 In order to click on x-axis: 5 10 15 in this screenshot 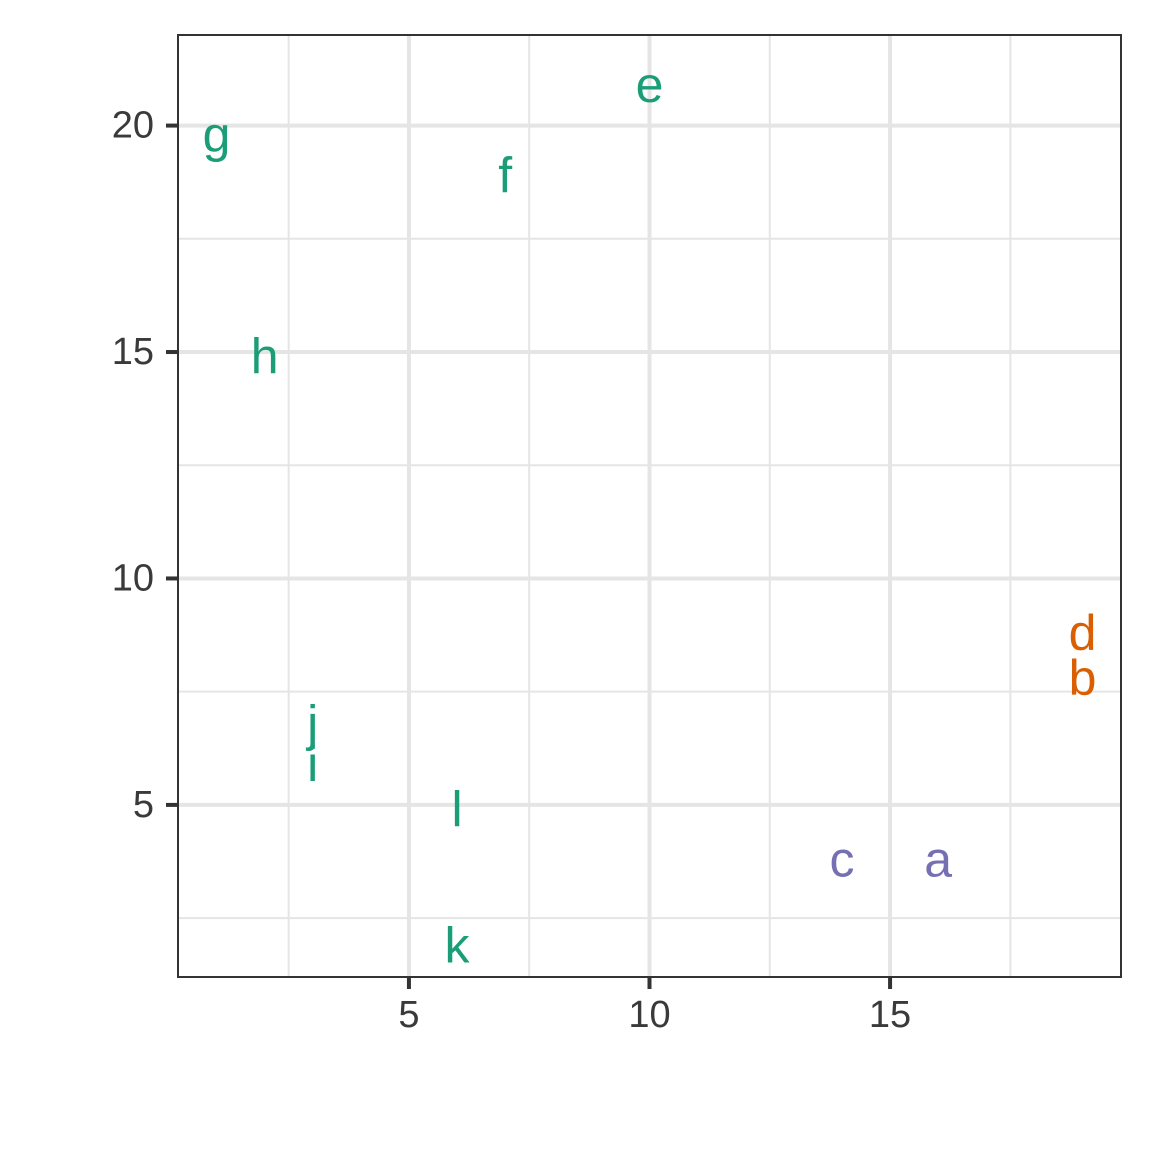, I will do `click(654, 1006)`.